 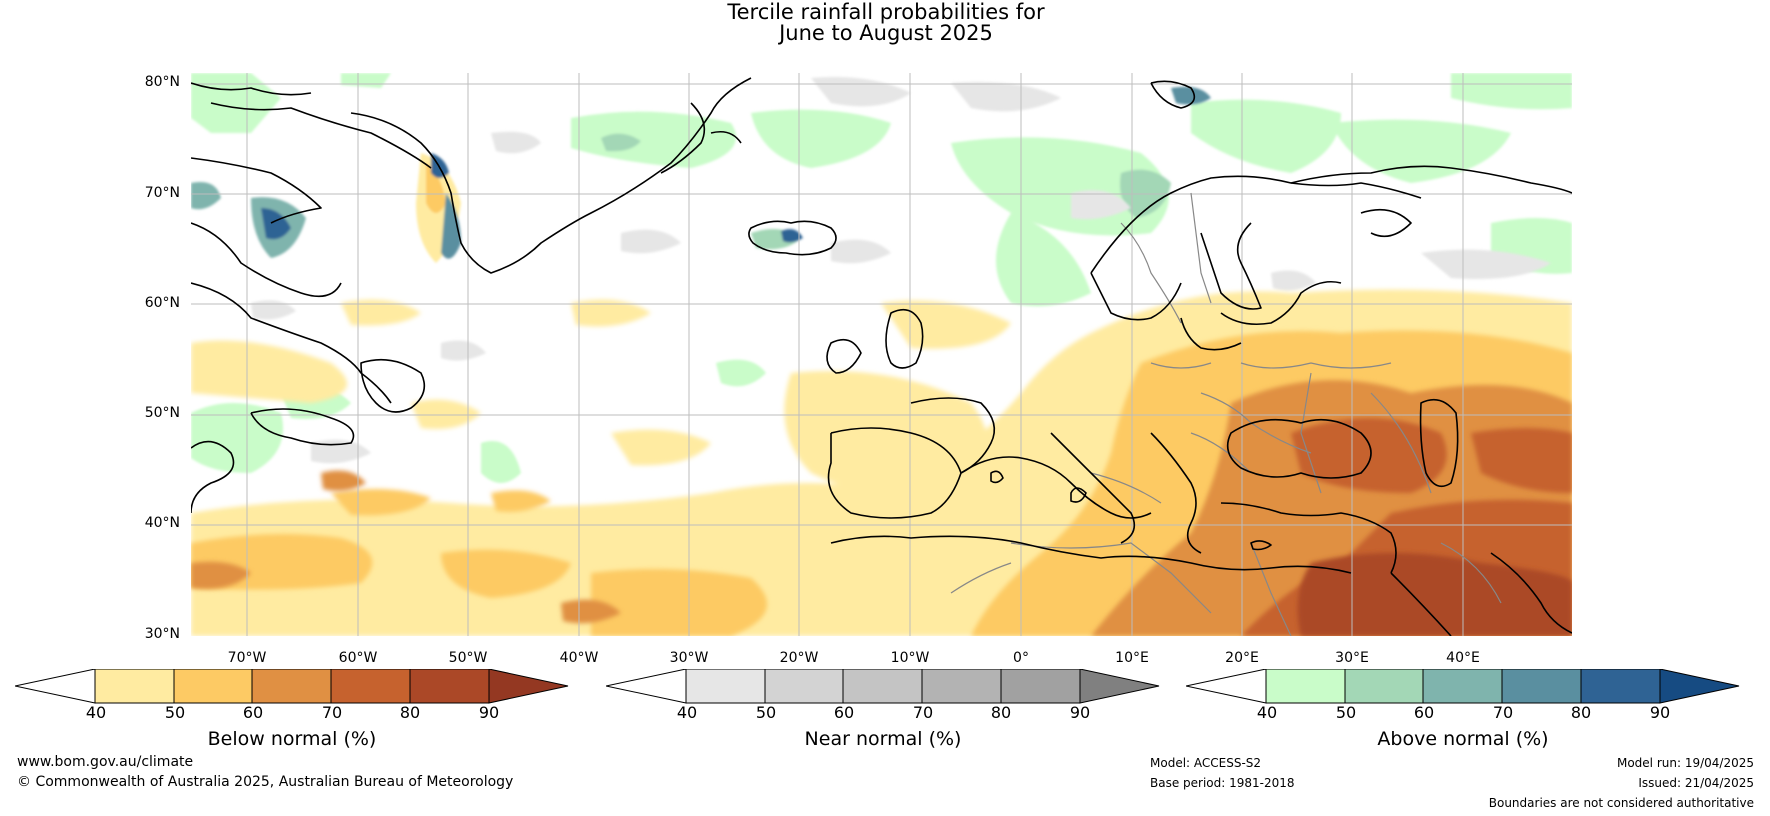 What do you see at coordinates (358, 658) in the screenshot?
I see `lon-label-60w: 60°W` at bounding box center [358, 658].